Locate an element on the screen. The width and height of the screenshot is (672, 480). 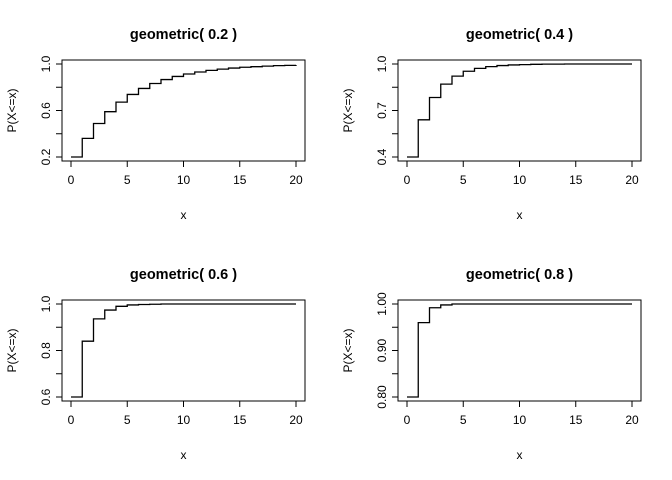
y-tick-label: 0.4 is located at coordinates (382, 156).